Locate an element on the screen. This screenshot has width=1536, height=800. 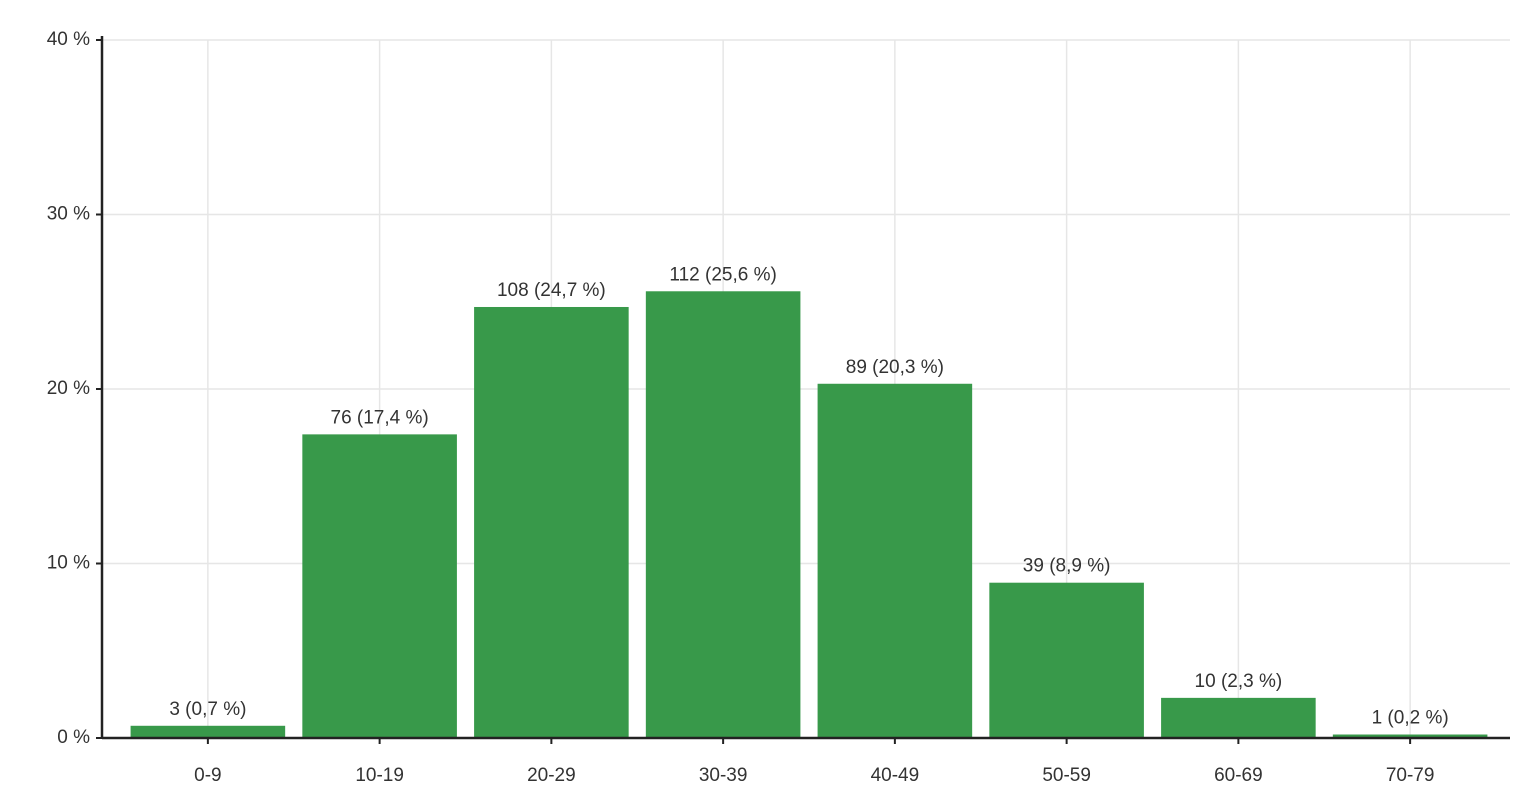
x-tick-label: 60-69 is located at coordinates (1238, 775).